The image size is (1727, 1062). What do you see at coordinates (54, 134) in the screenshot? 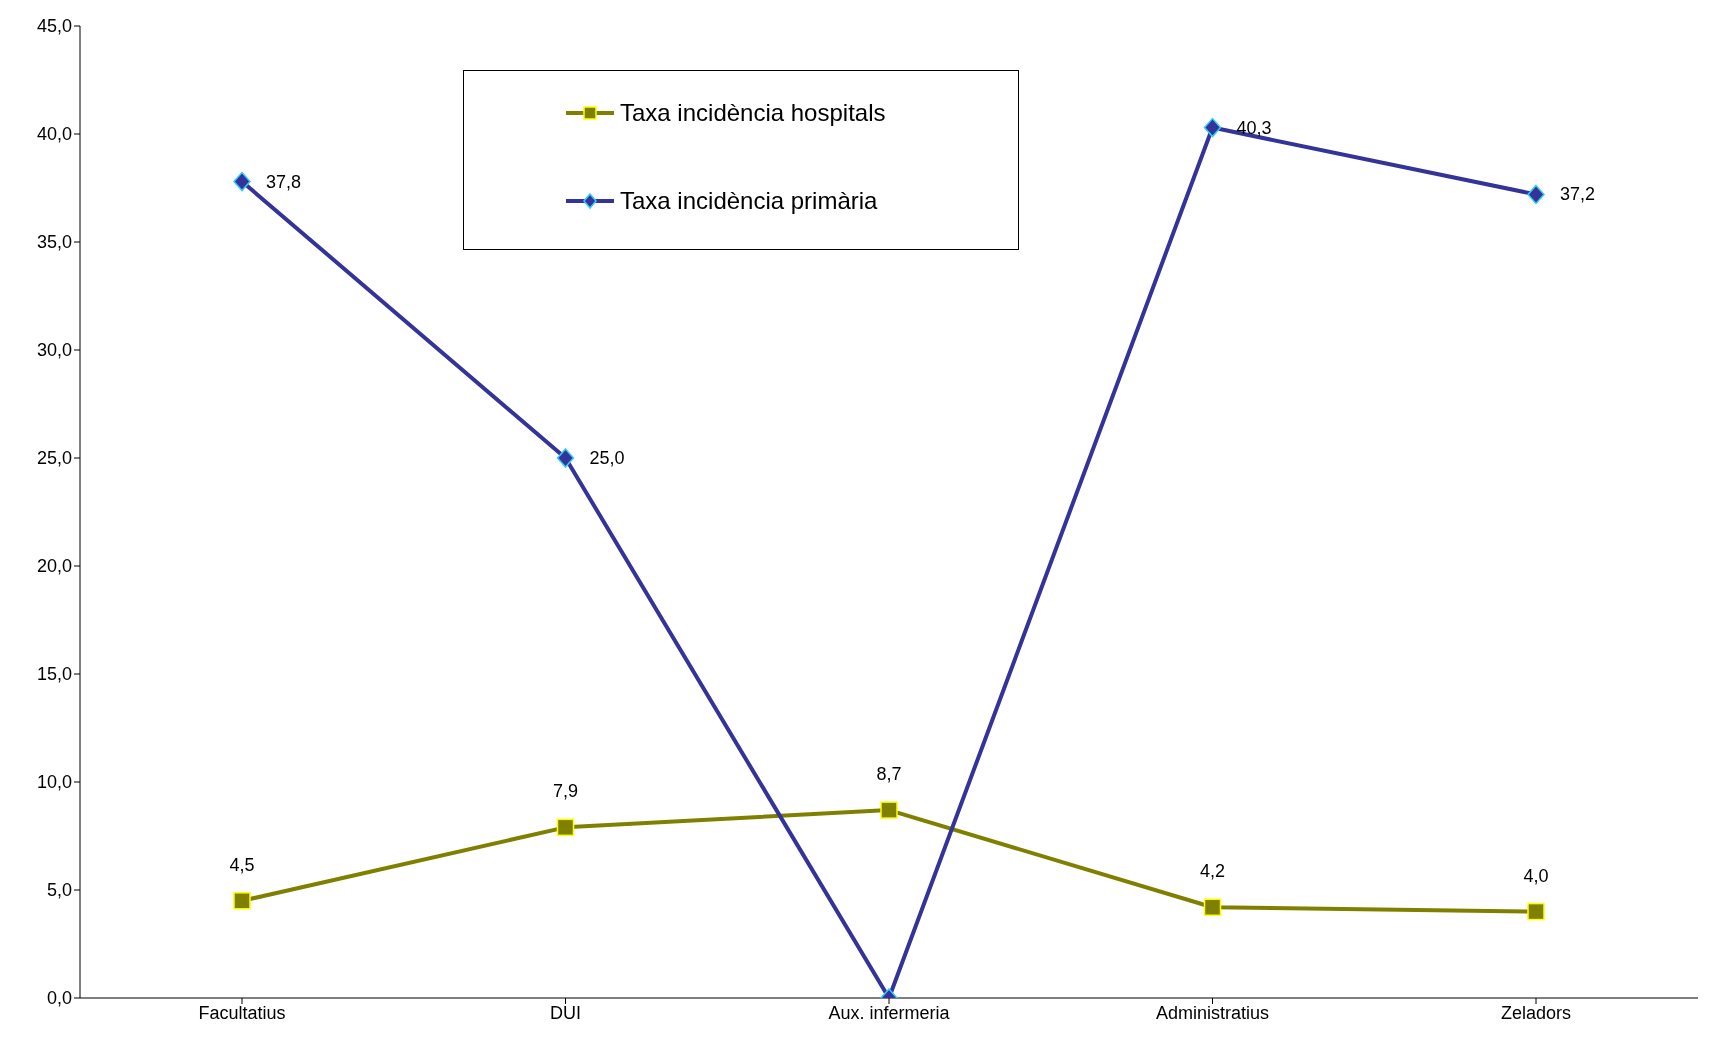
I see `y-tick-label: 40,0` at bounding box center [54, 134].